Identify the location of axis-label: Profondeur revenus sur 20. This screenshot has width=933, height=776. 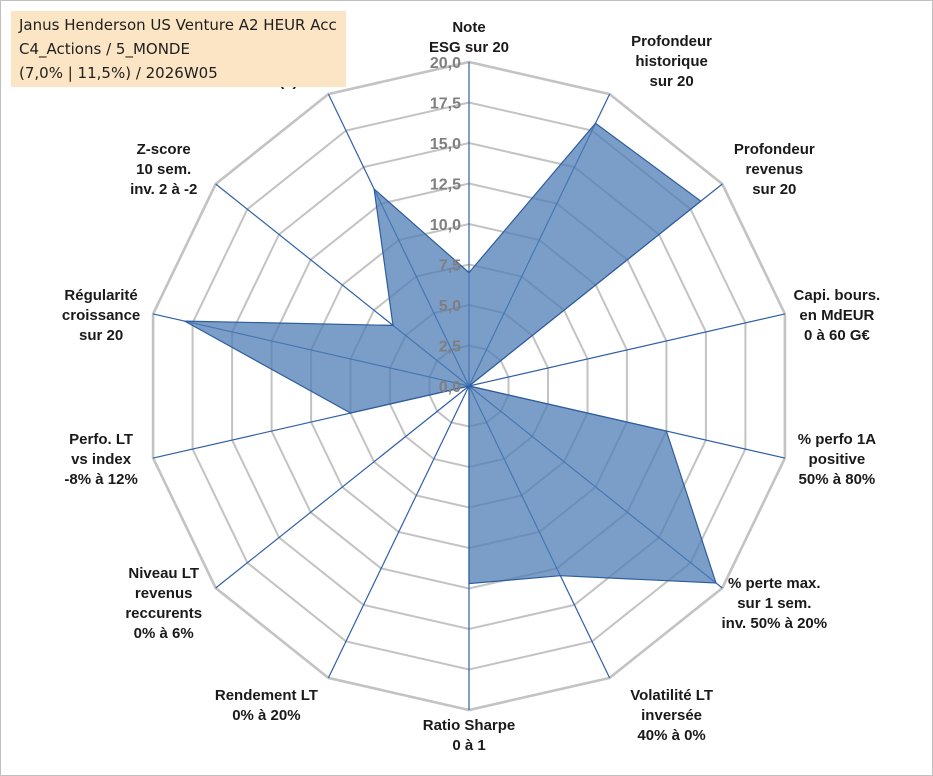
(774, 169).